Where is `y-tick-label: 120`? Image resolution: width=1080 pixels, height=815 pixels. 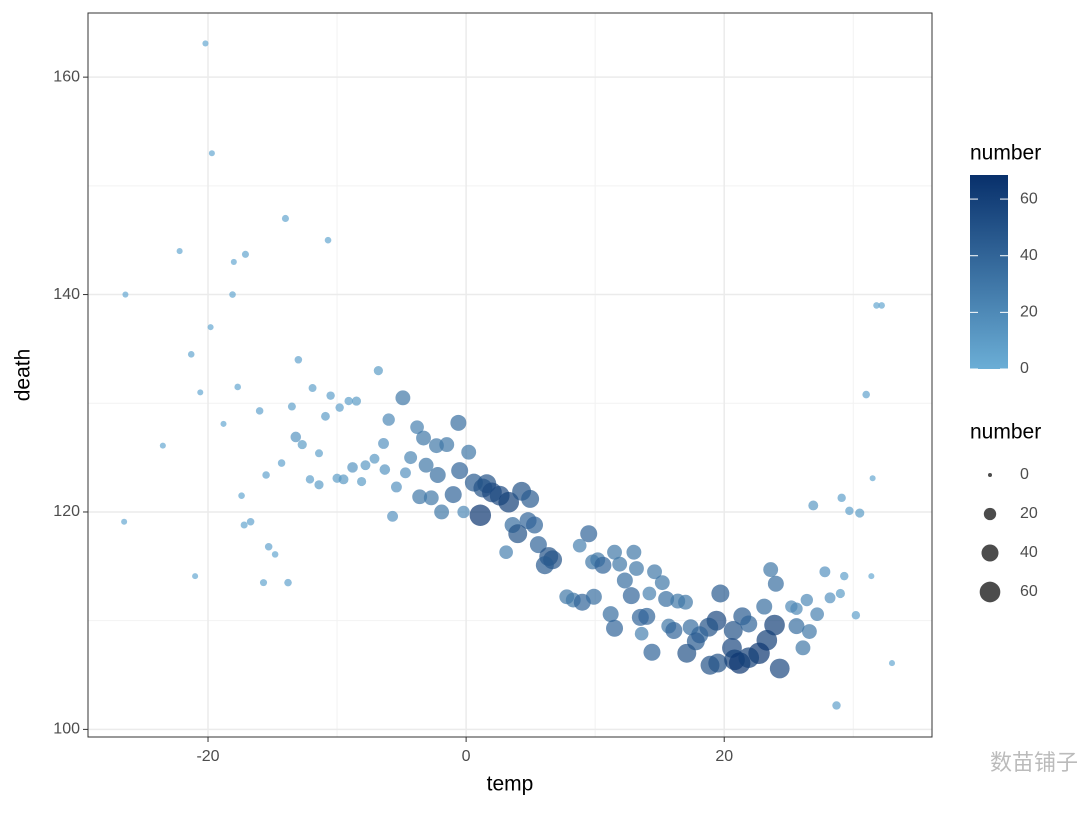 y-tick-label: 120 is located at coordinates (66, 511).